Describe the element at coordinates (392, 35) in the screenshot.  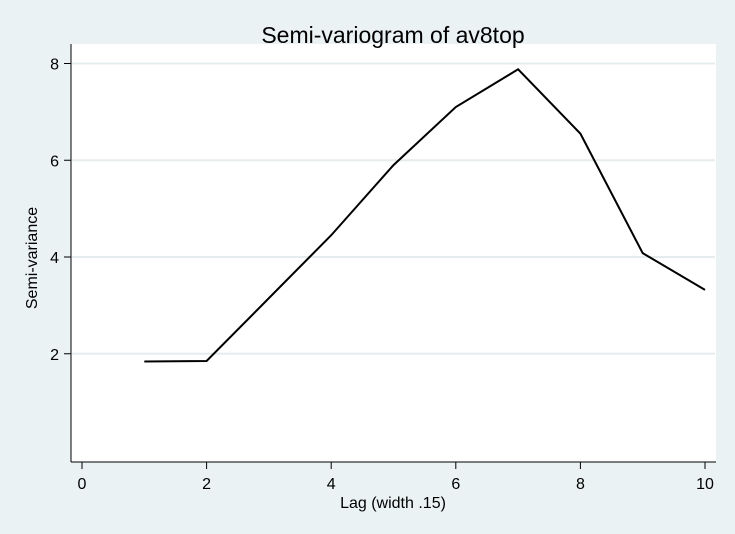
I see `chart-title: Semi-variogram of av8top` at that location.